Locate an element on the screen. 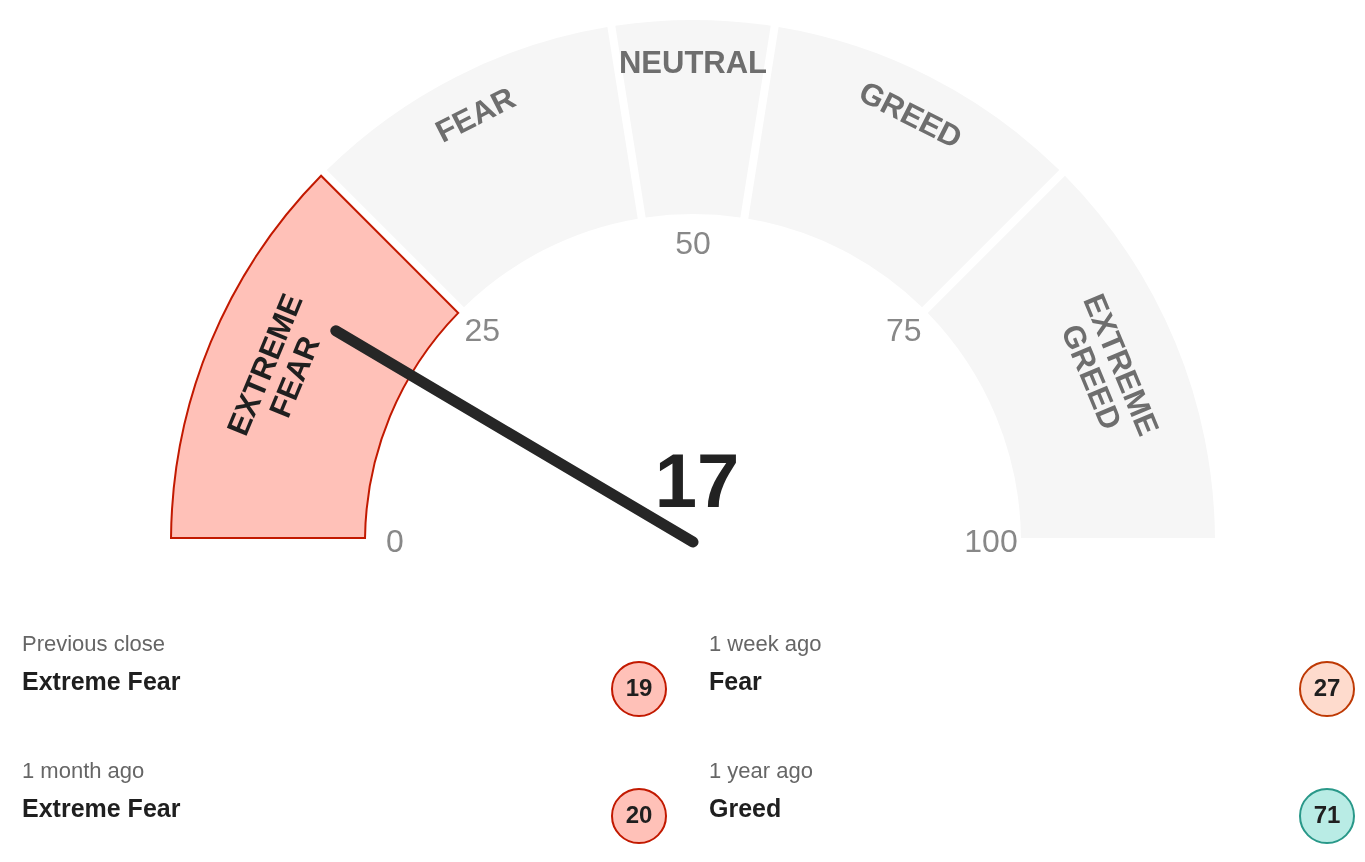 The width and height of the screenshot is (1365, 862). text: Fear is located at coordinates (736, 681).